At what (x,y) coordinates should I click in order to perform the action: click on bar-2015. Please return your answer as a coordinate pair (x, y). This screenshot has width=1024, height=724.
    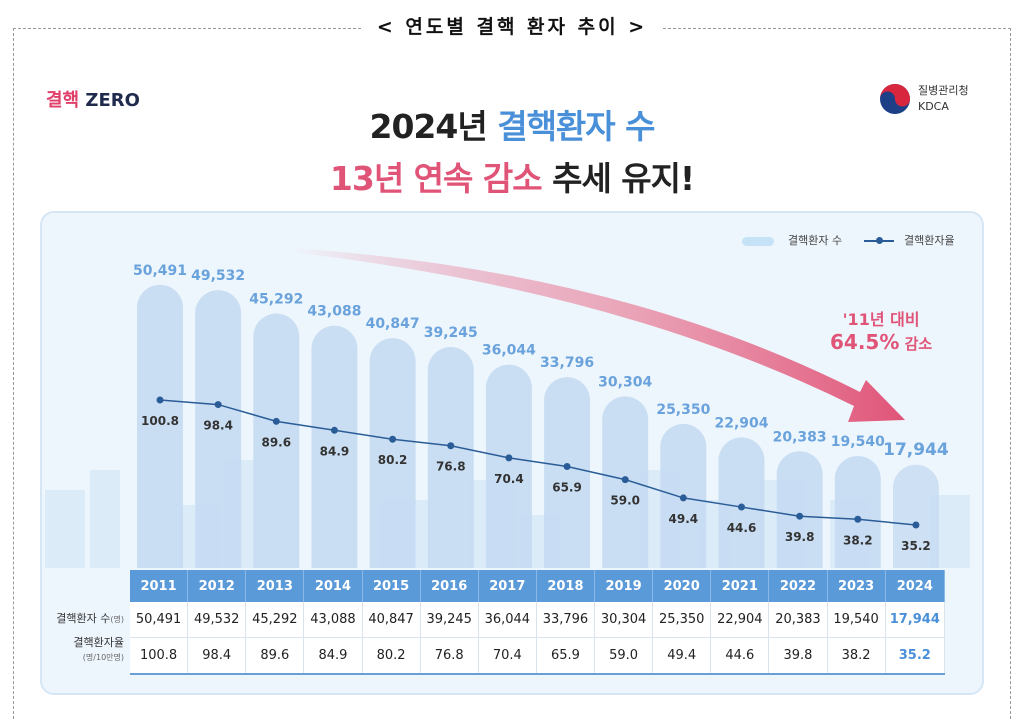
    Looking at the image, I should click on (392, 453).